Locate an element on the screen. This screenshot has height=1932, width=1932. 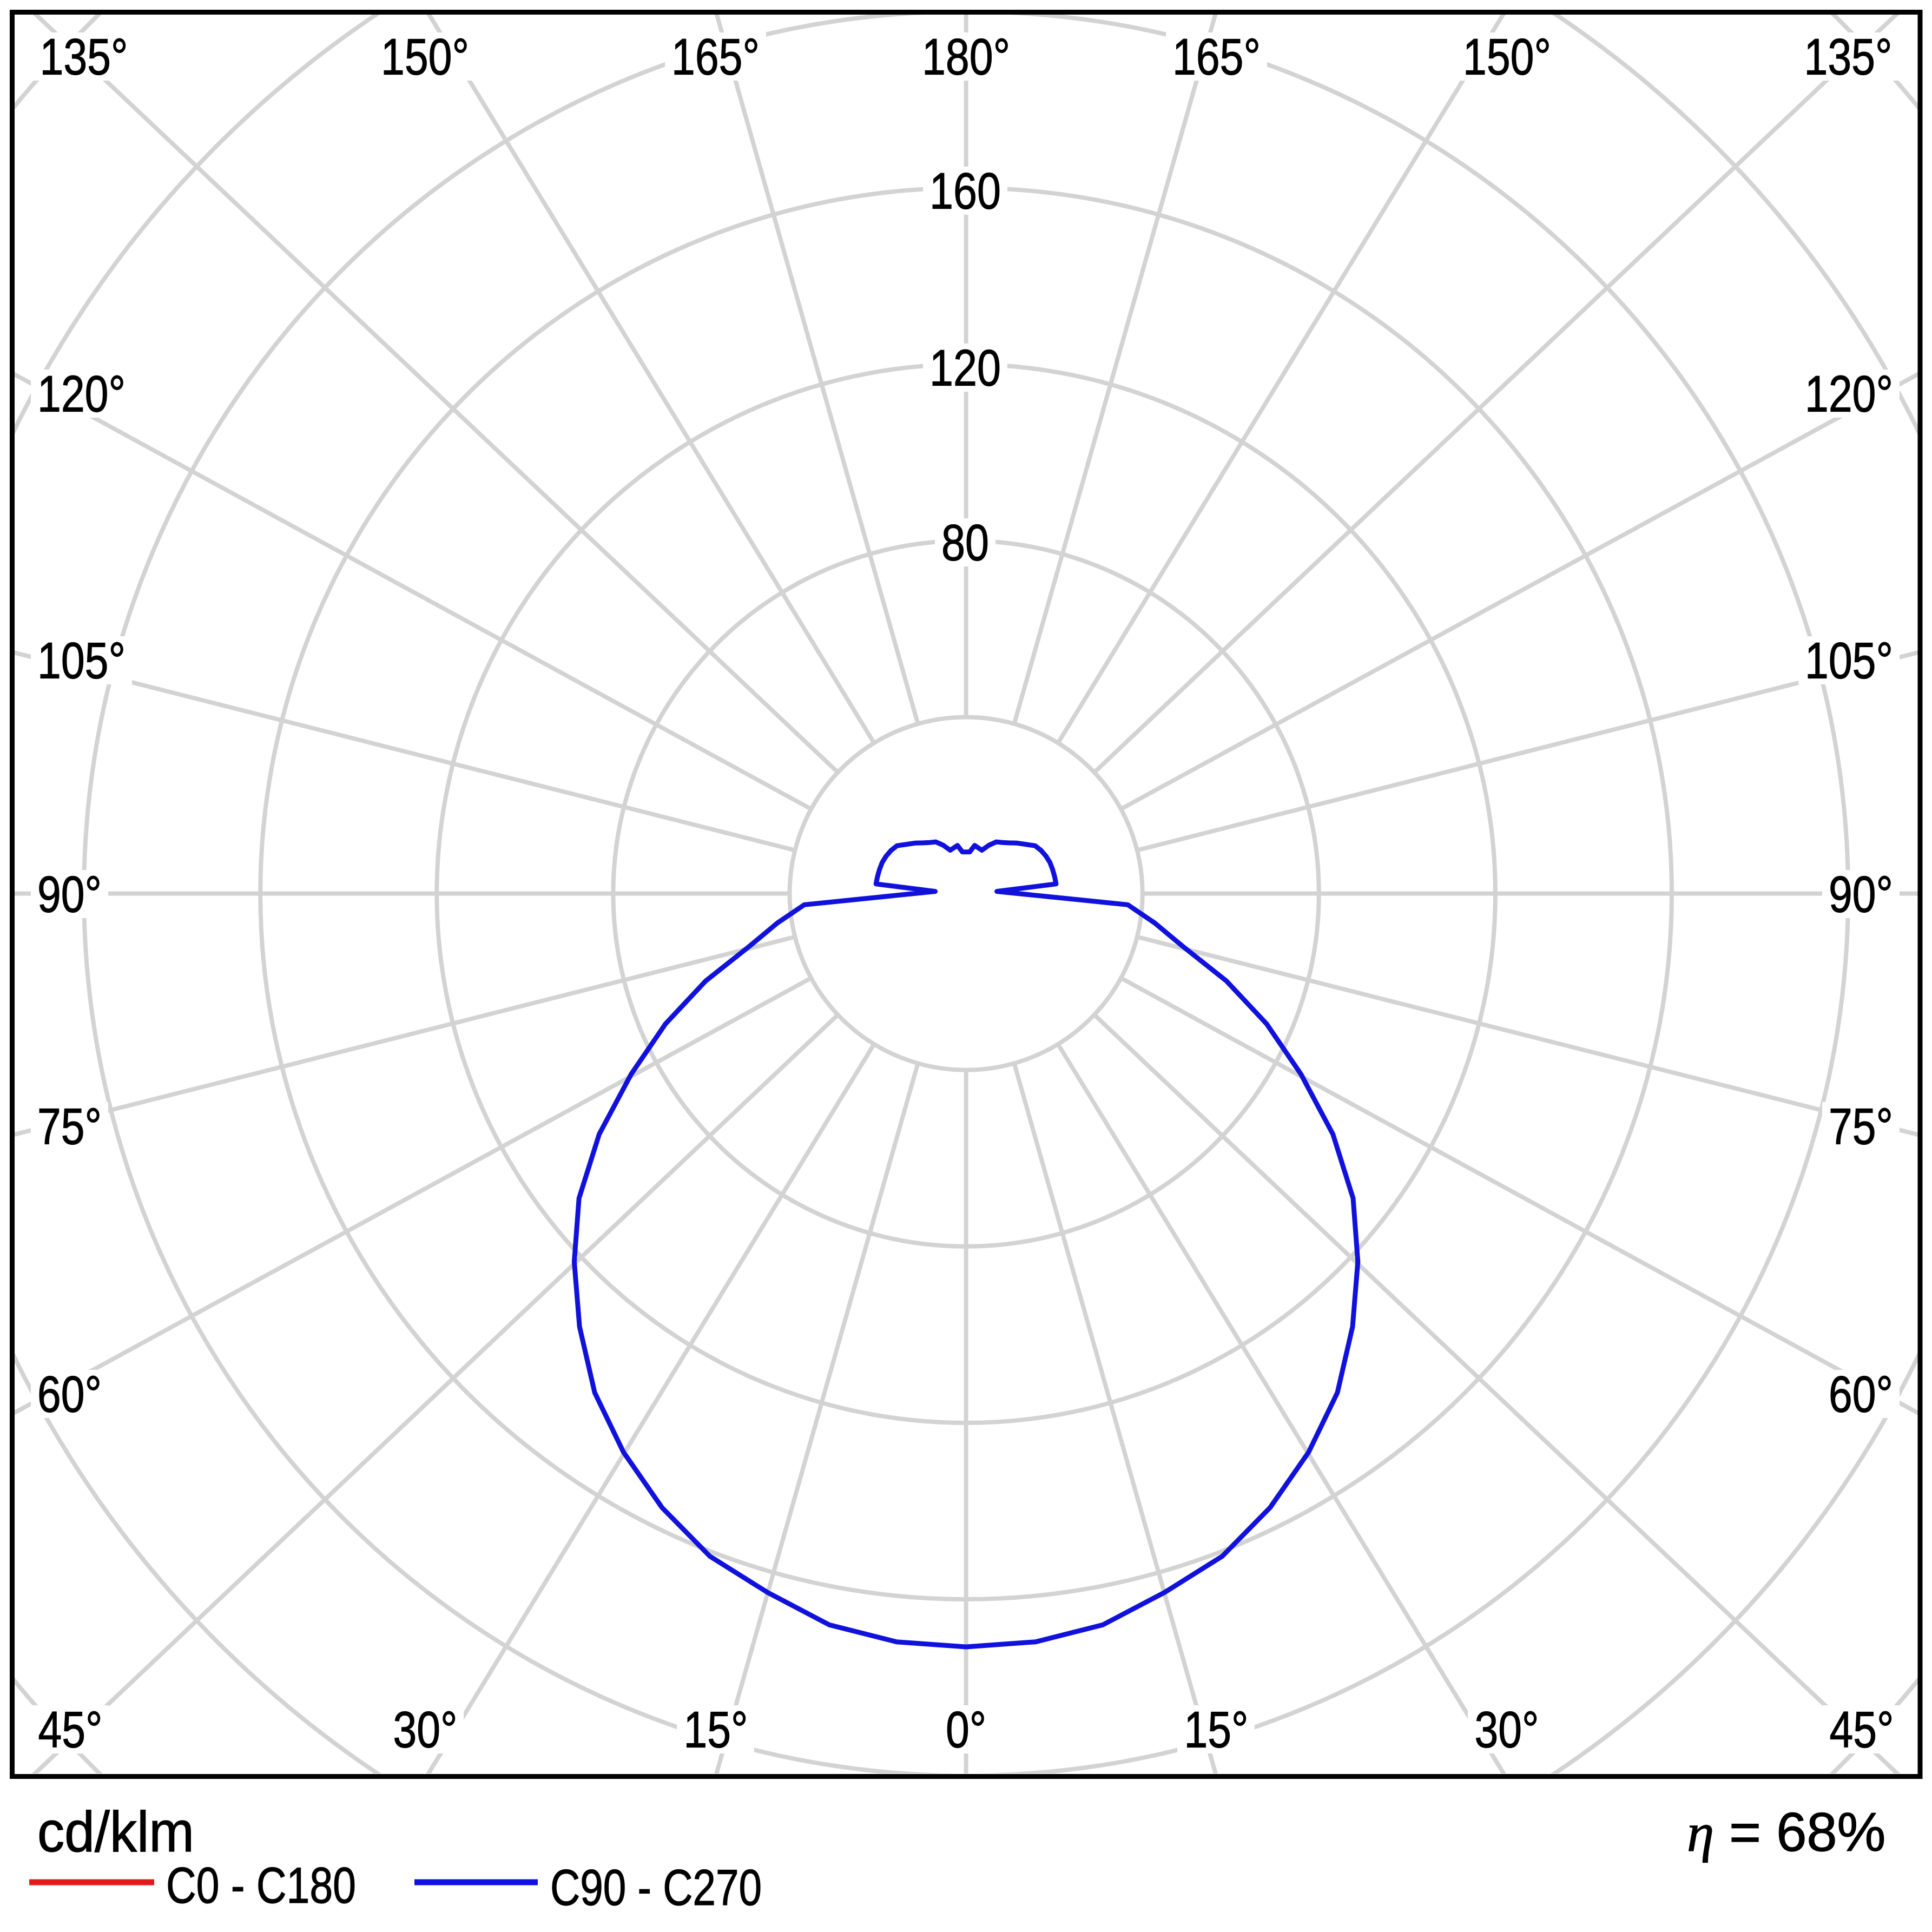
svg-text: C0 - C180 is located at coordinates (261, 1886).